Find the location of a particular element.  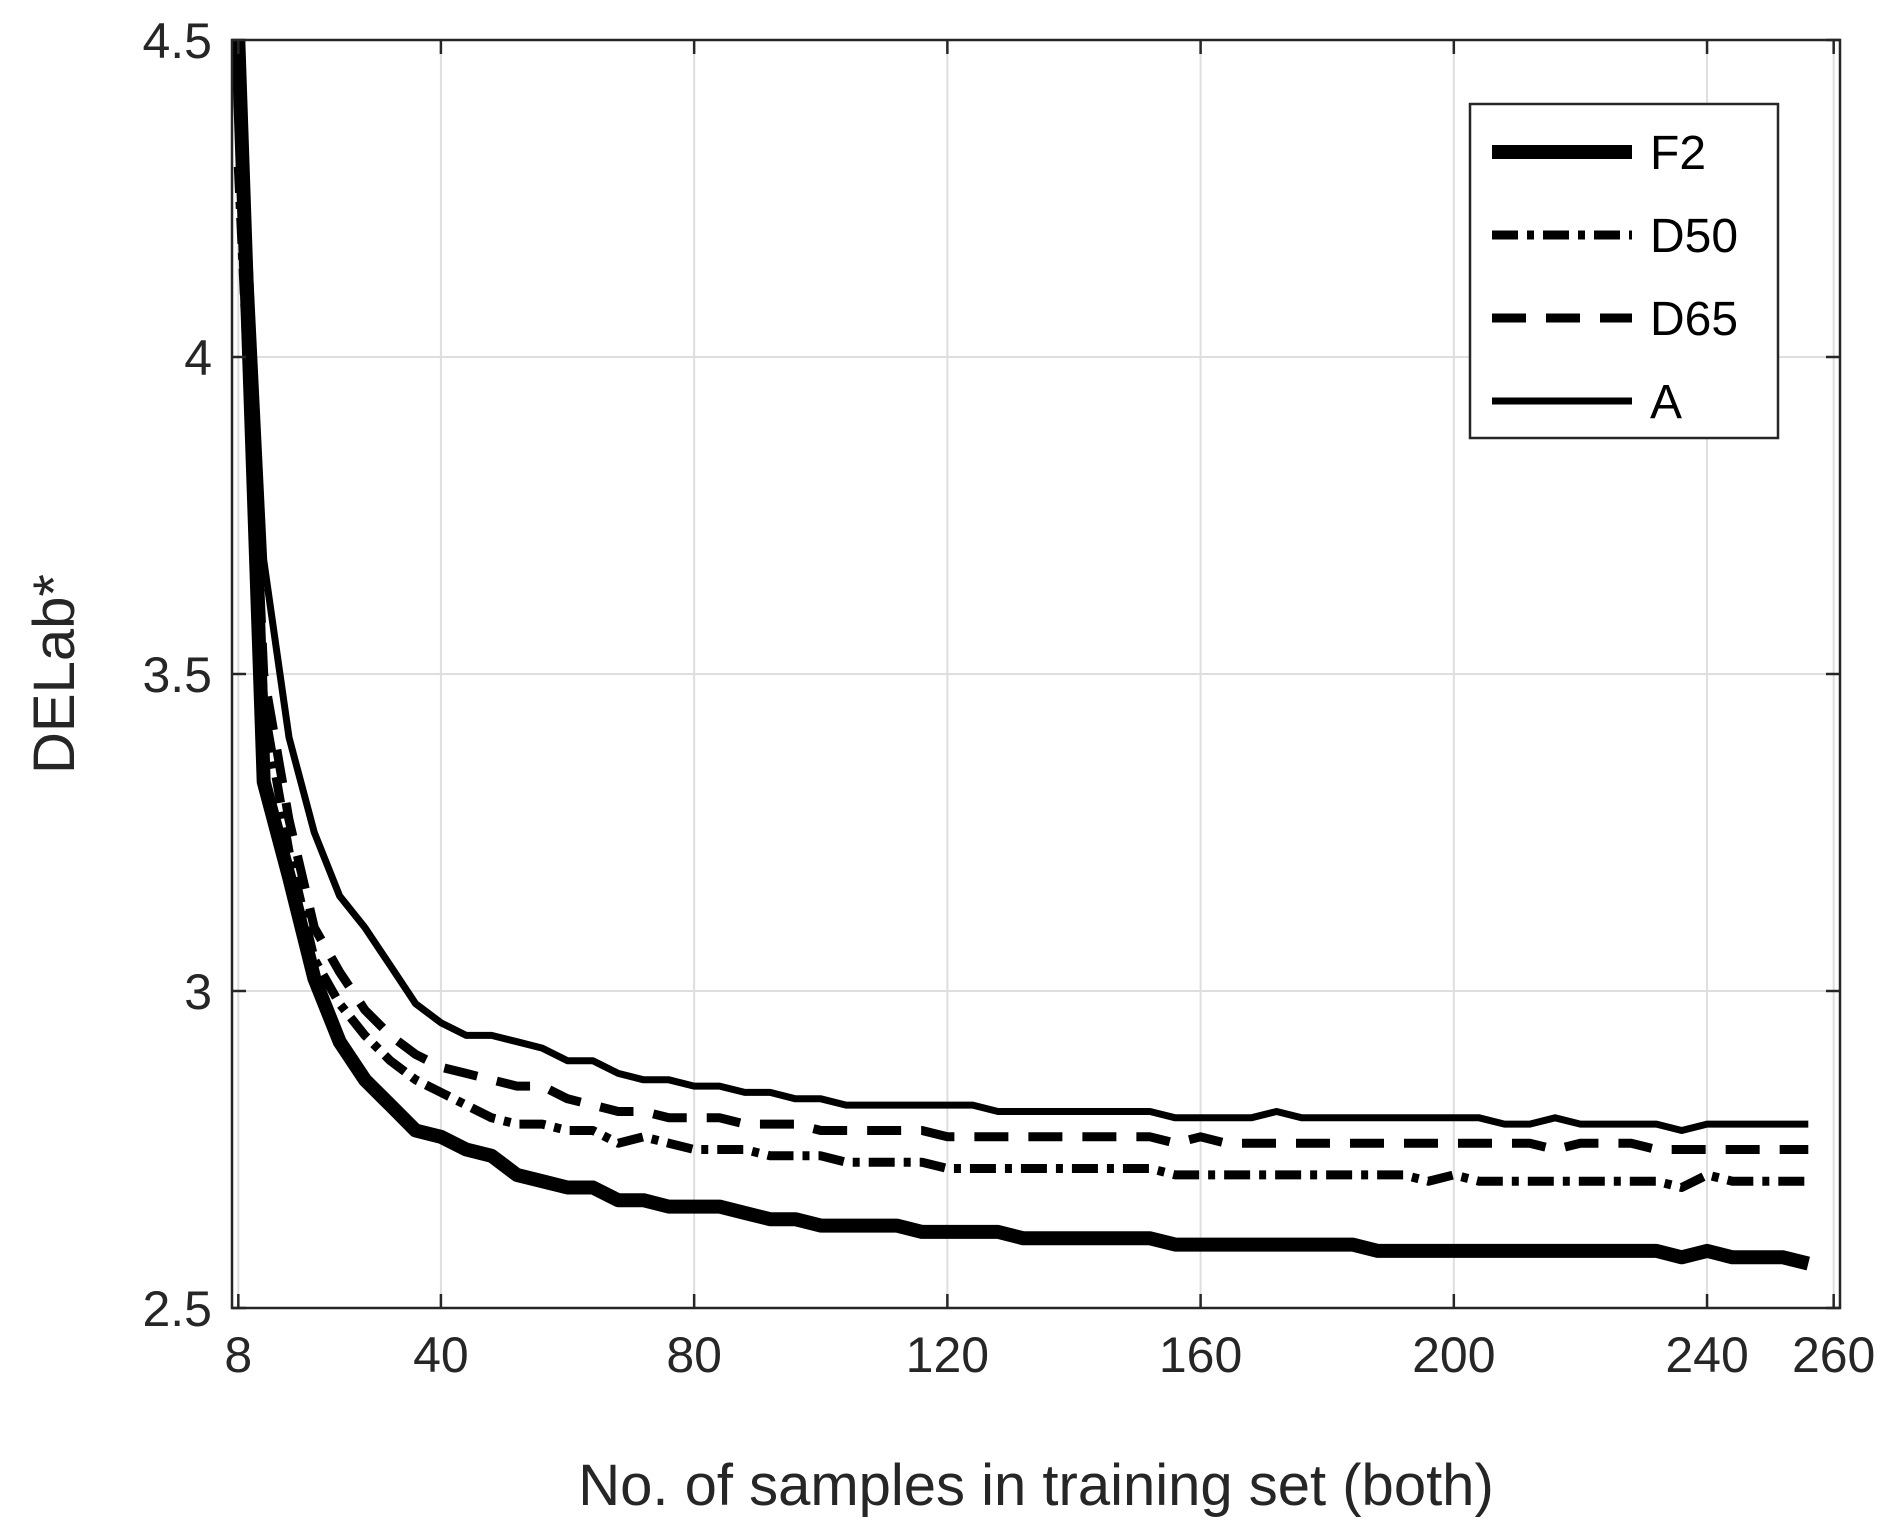

legend-label-f2: F2 is located at coordinates (1678, 153).